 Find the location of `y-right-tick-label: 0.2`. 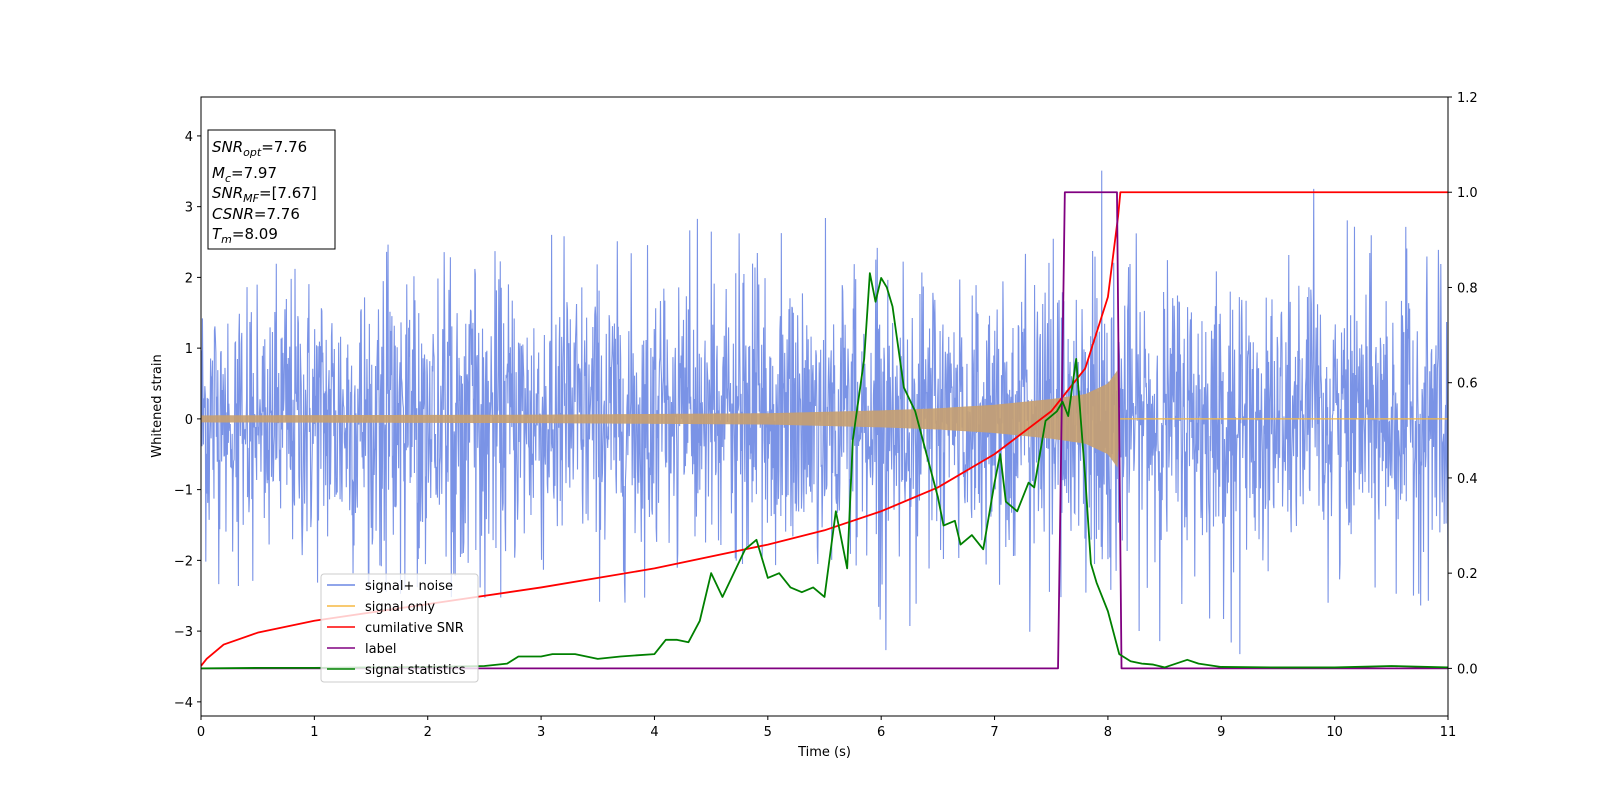

y-right-tick-label: 0.2 is located at coordinates (1467, 574).